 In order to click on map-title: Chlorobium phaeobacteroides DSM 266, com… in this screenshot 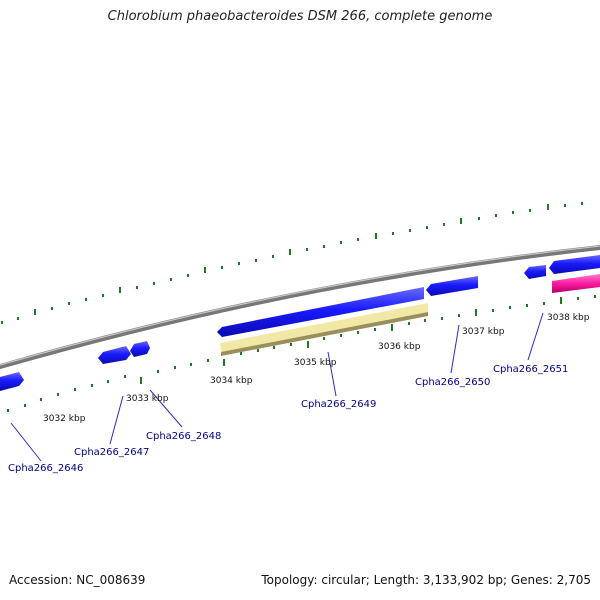, I will do `click(300, 16)`.